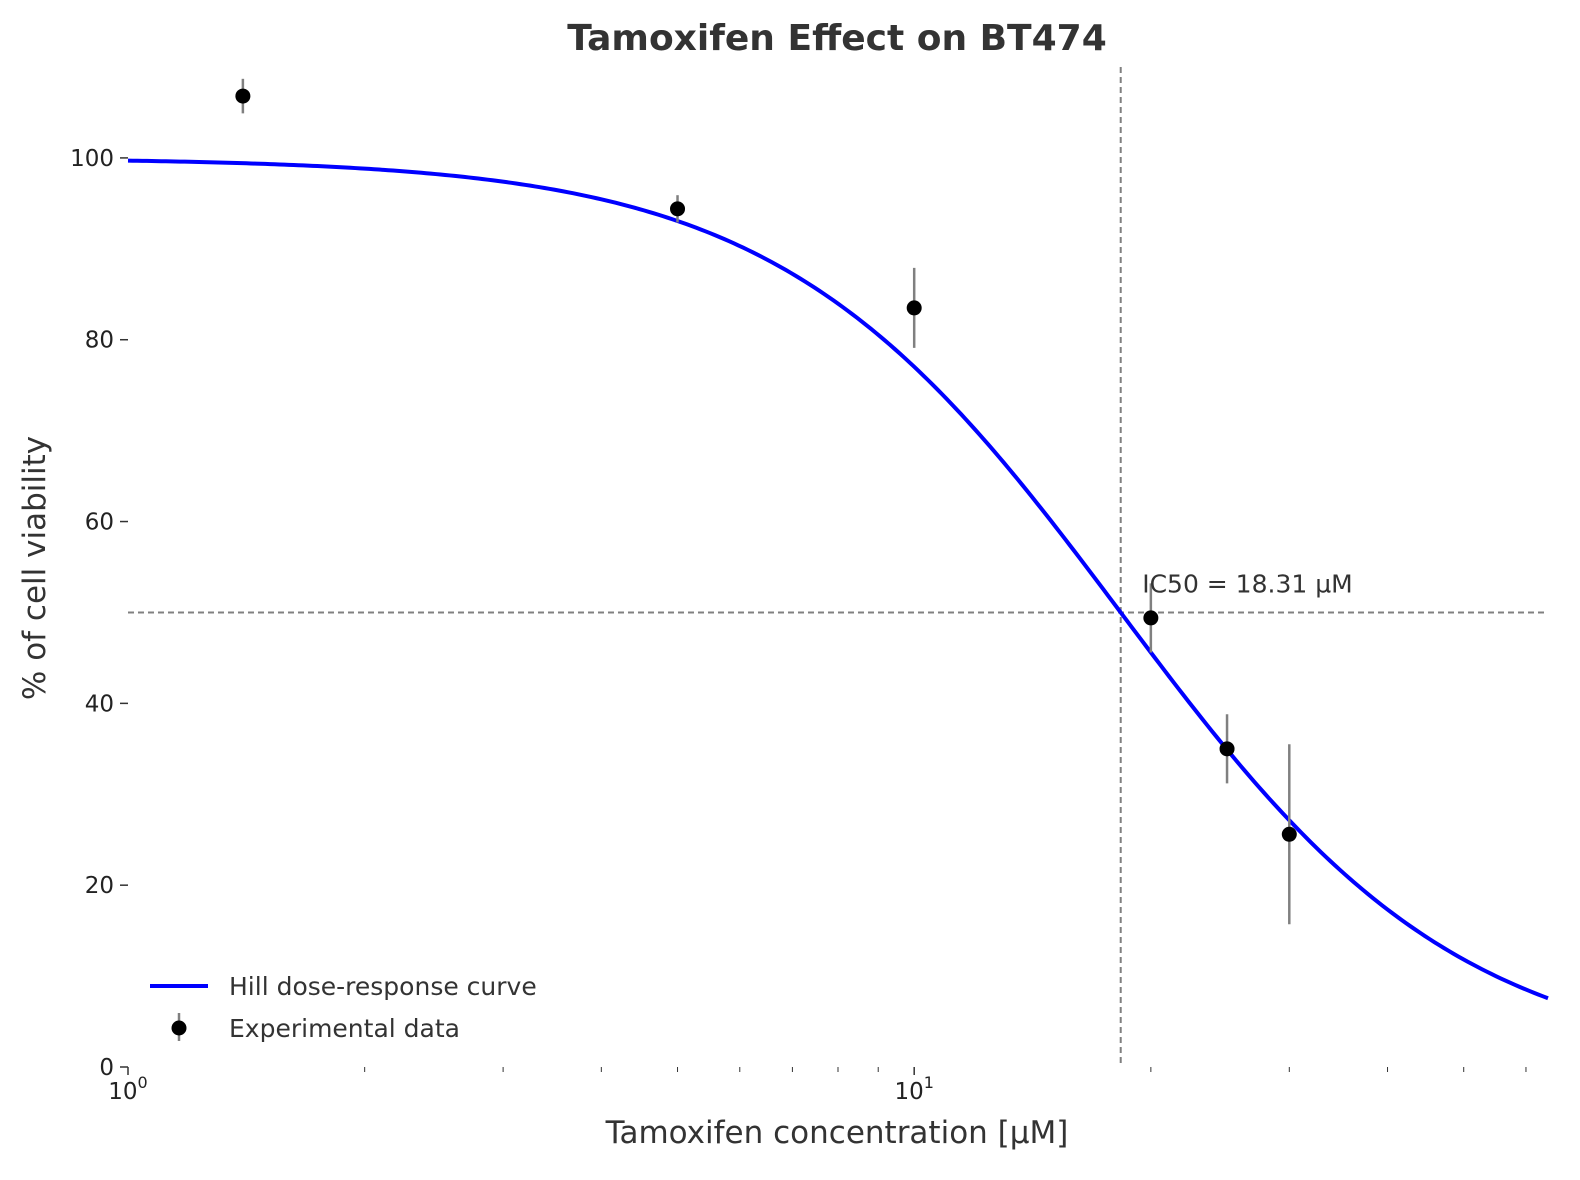  What do you see at coordinates (99, 341) in the screenshot?
I see `y-tick-label: 80` at bounding box center [99, 341].